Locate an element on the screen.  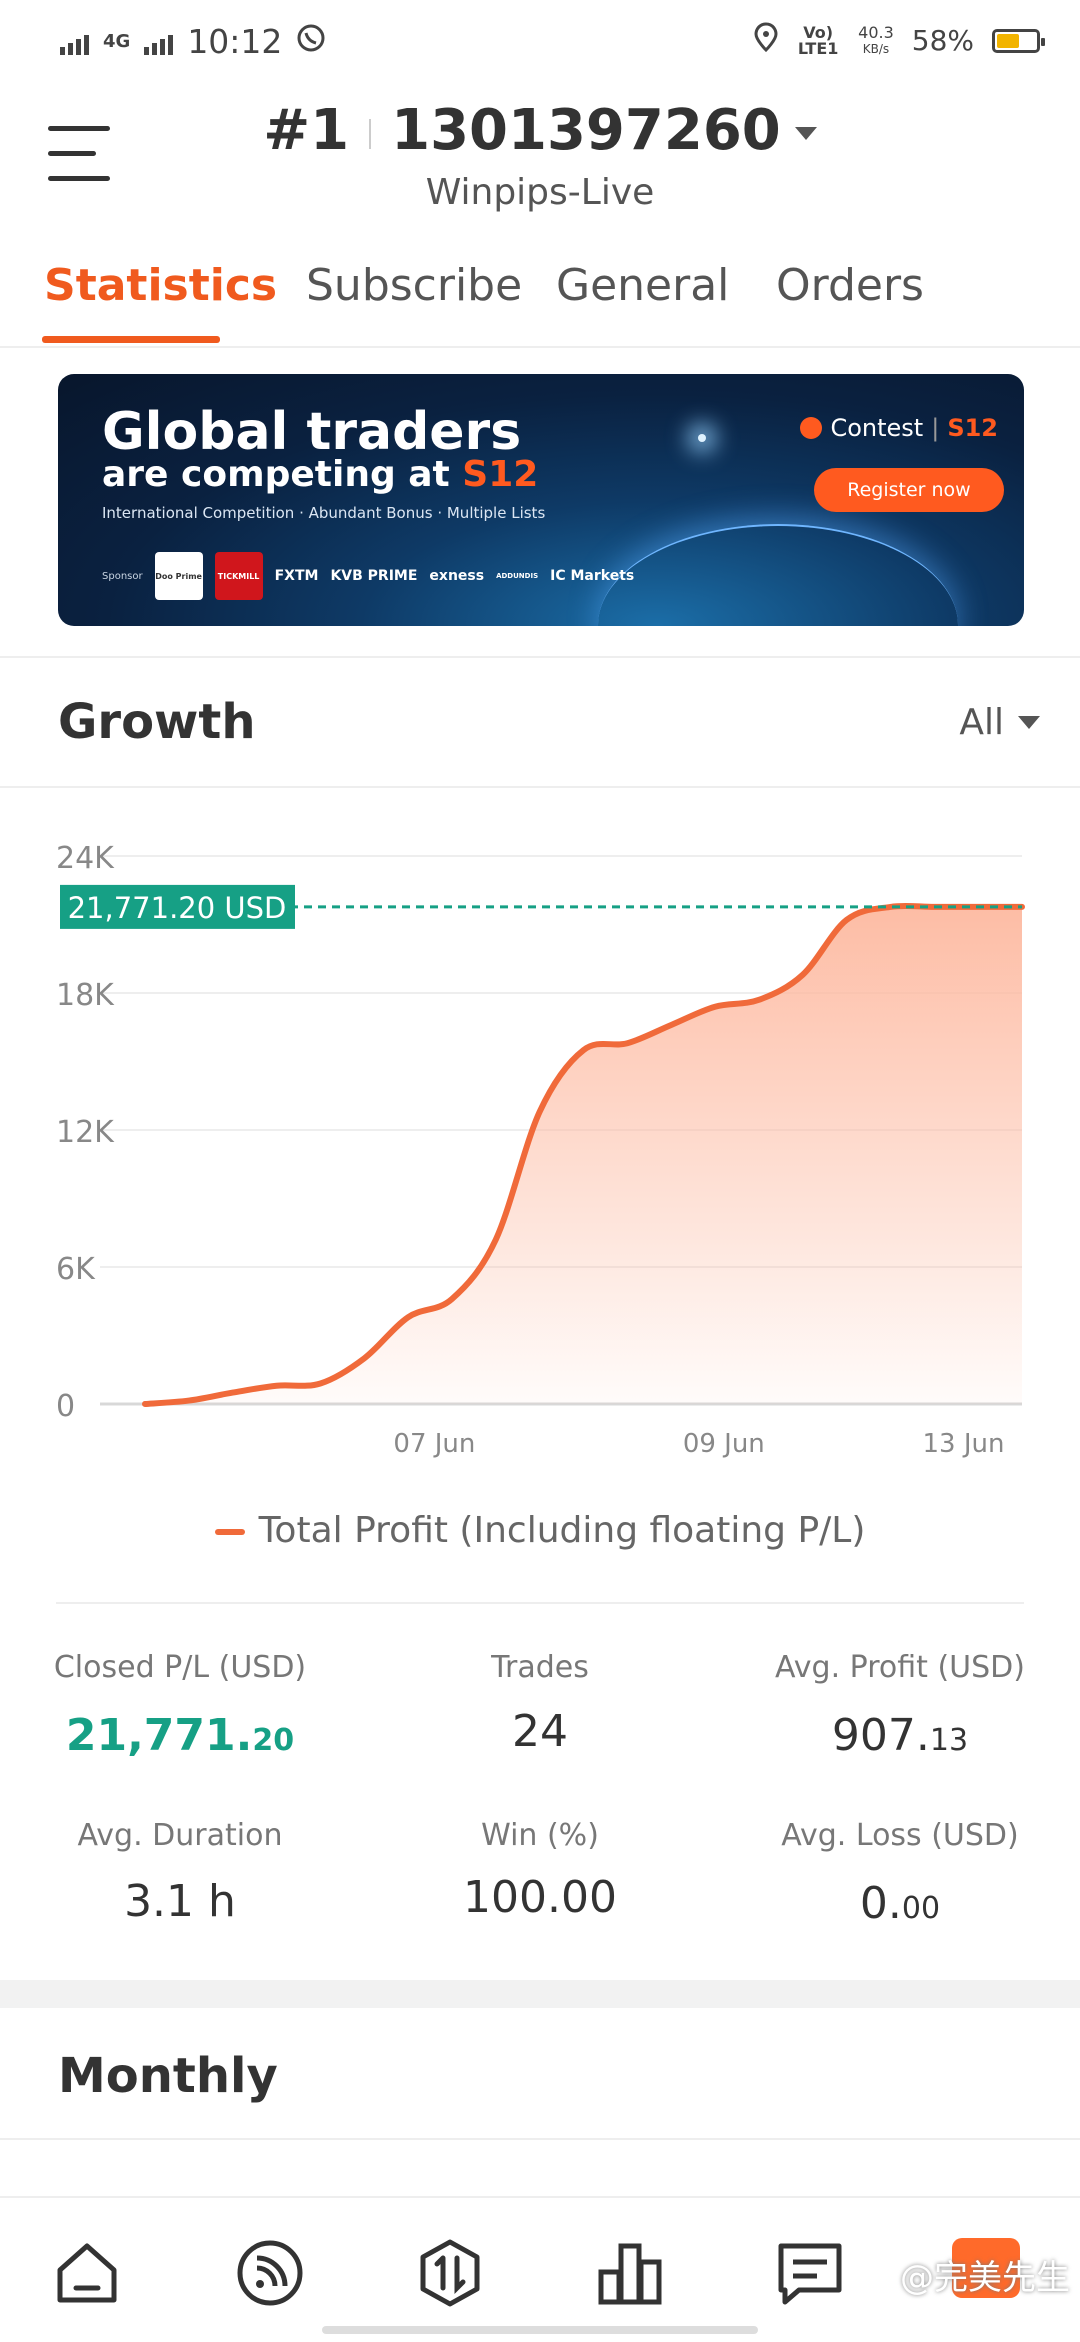
contest-icon is located at coordinates (811, 428).